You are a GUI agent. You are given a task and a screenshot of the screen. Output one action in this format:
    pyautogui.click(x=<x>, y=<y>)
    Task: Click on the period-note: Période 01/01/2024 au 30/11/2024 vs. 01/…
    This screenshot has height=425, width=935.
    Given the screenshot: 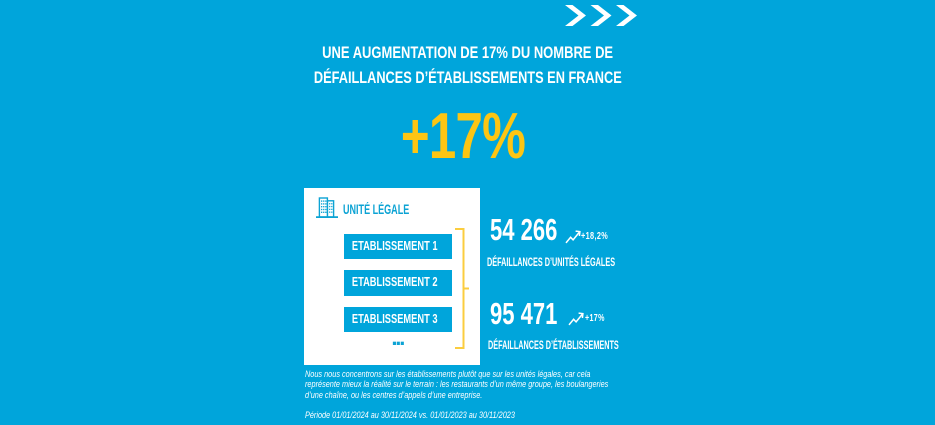 What is the action you would take?
    pyautogui.click(x=410, y=416)
    